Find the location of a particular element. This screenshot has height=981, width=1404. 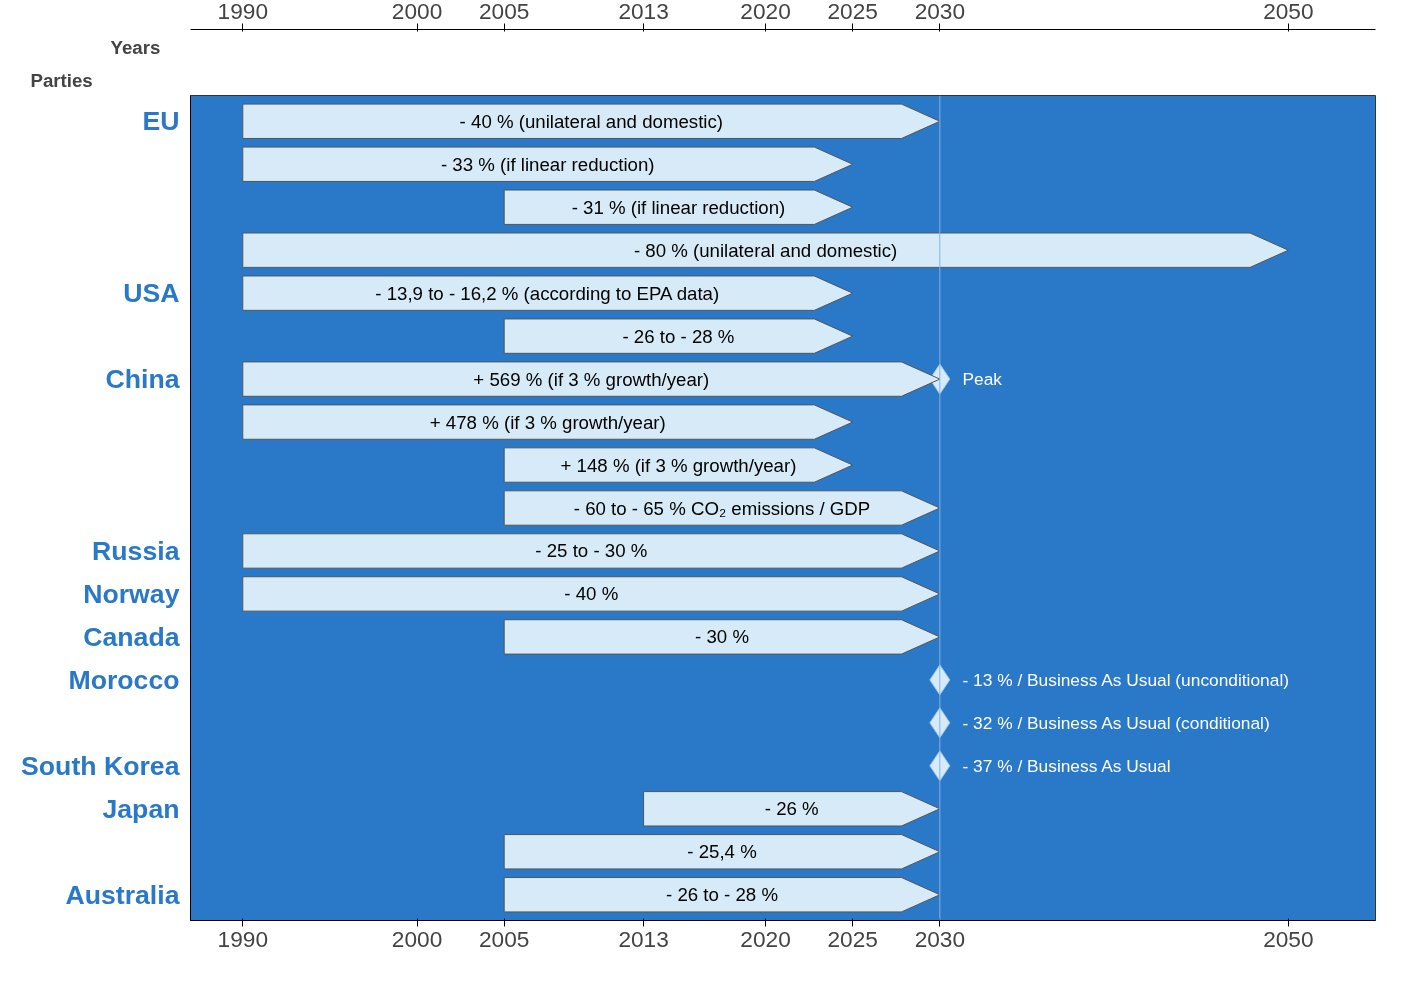

annotation: - 13 % / Business As Usual (unconditional) is located at coordinates (1126, 679).